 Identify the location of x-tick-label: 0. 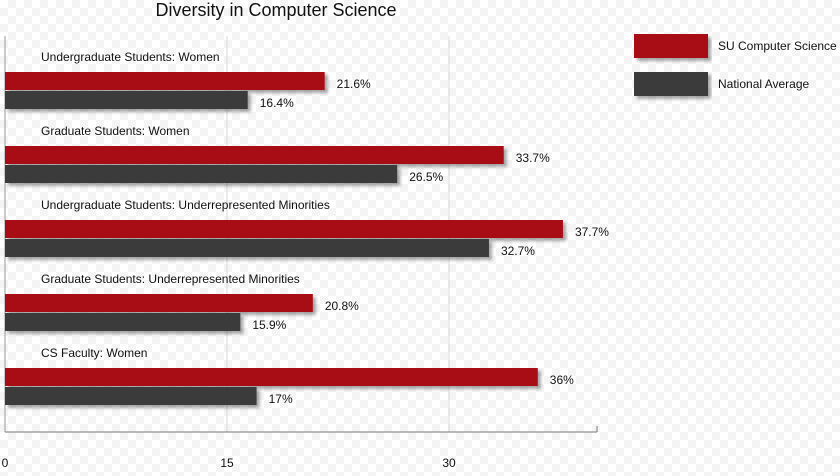
(5, 463).